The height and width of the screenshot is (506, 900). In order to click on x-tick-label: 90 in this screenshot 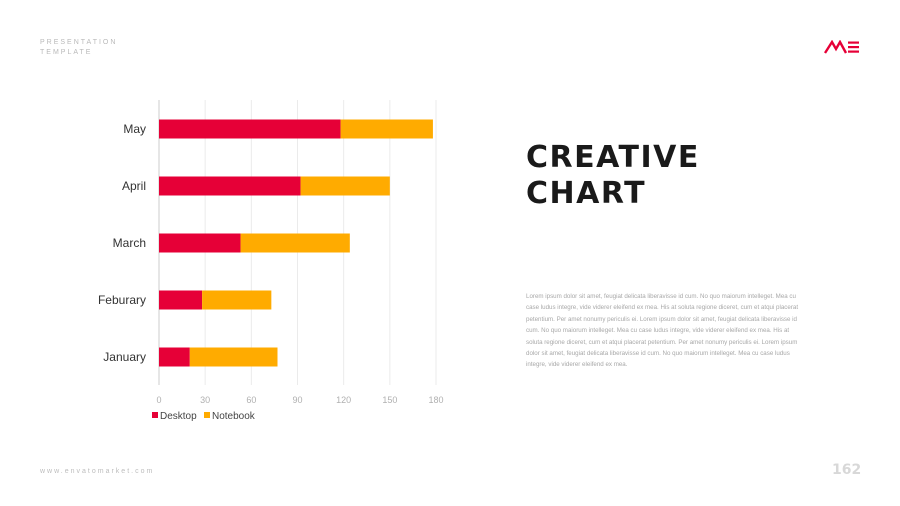, I will do `click(297, 400)`.